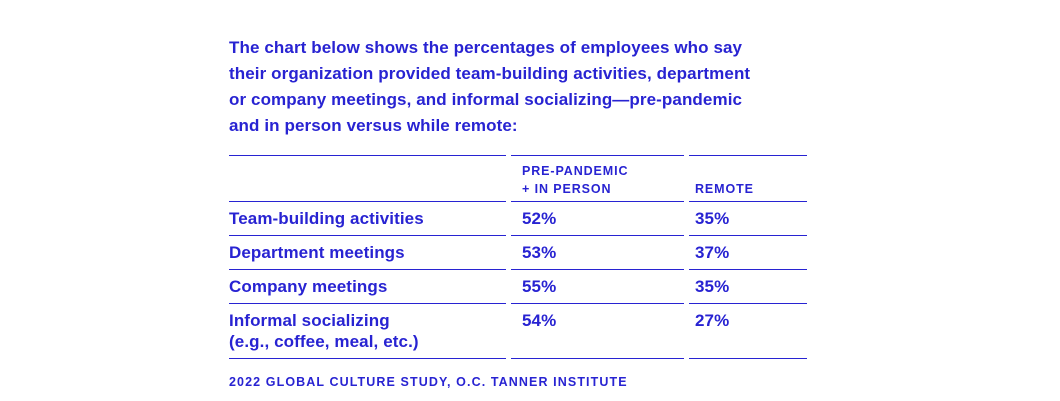 The width and height of the screenshot is (1060, 401). What do you see at coordinates (597, 286) in the screenshot?
I see `pre-pandemic-value-cell: 55%` at bounding box center [597, 286].